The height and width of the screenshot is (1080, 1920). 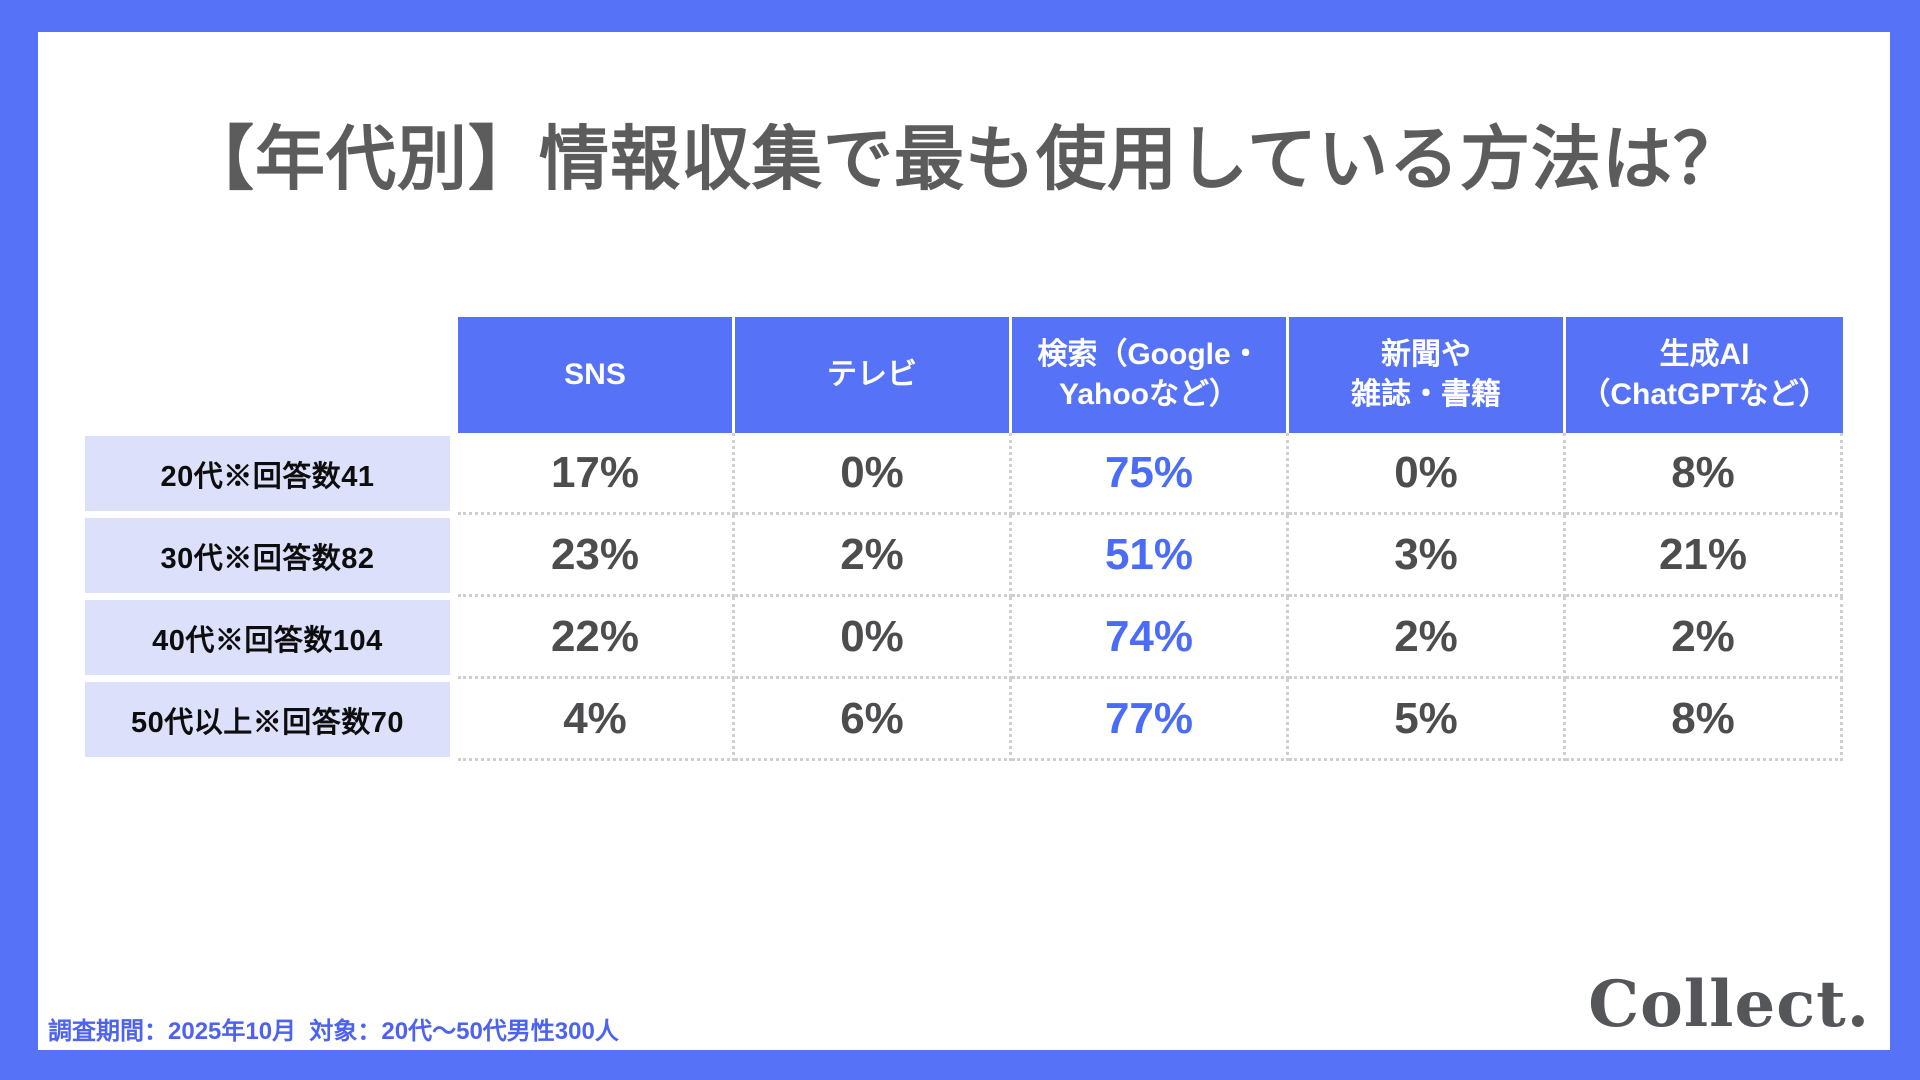 I want to click on table-cell: 5%, so click(x=1427, y=720).